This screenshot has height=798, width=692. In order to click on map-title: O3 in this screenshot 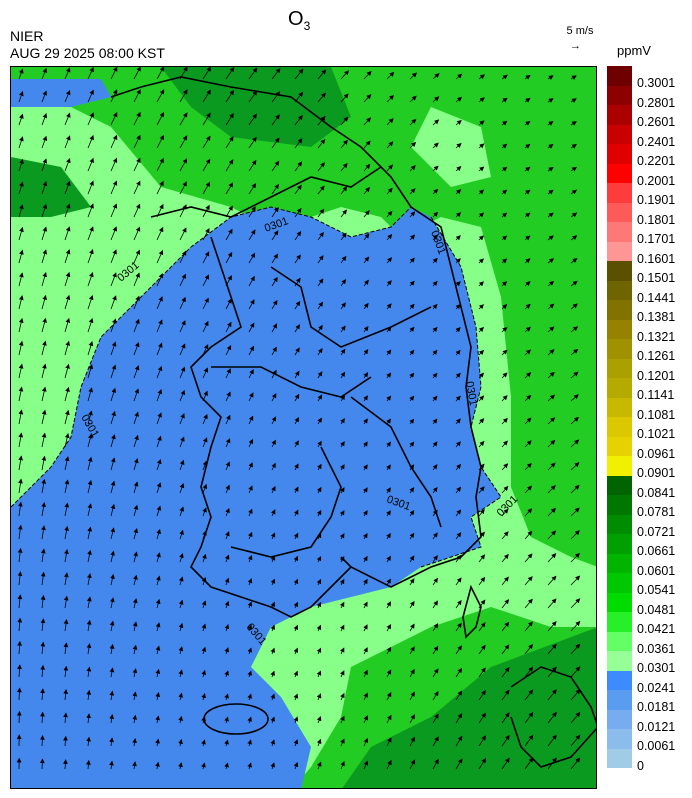, I will do `click(299, 20)`.